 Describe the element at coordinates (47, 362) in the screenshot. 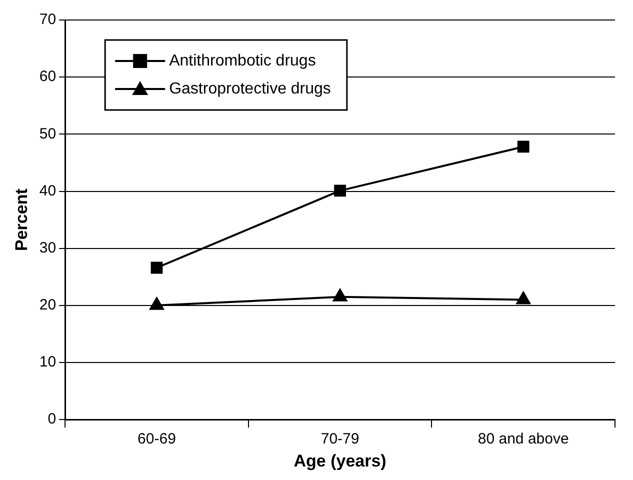

I see `y-tick-label: 10` at that location.